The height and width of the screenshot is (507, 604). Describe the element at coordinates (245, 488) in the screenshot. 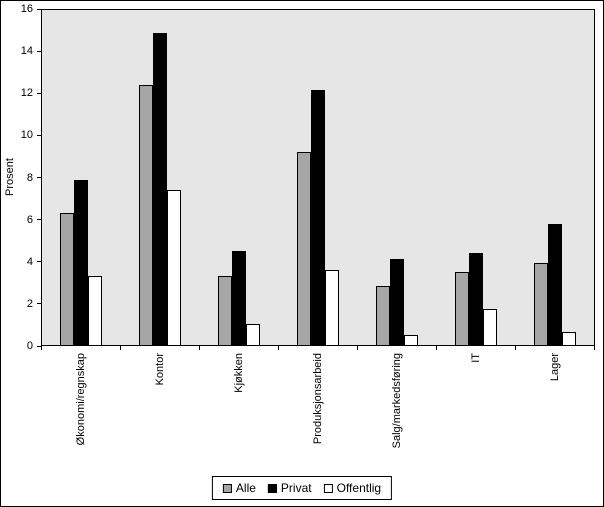

I see `legend-label: Alle` at that location.